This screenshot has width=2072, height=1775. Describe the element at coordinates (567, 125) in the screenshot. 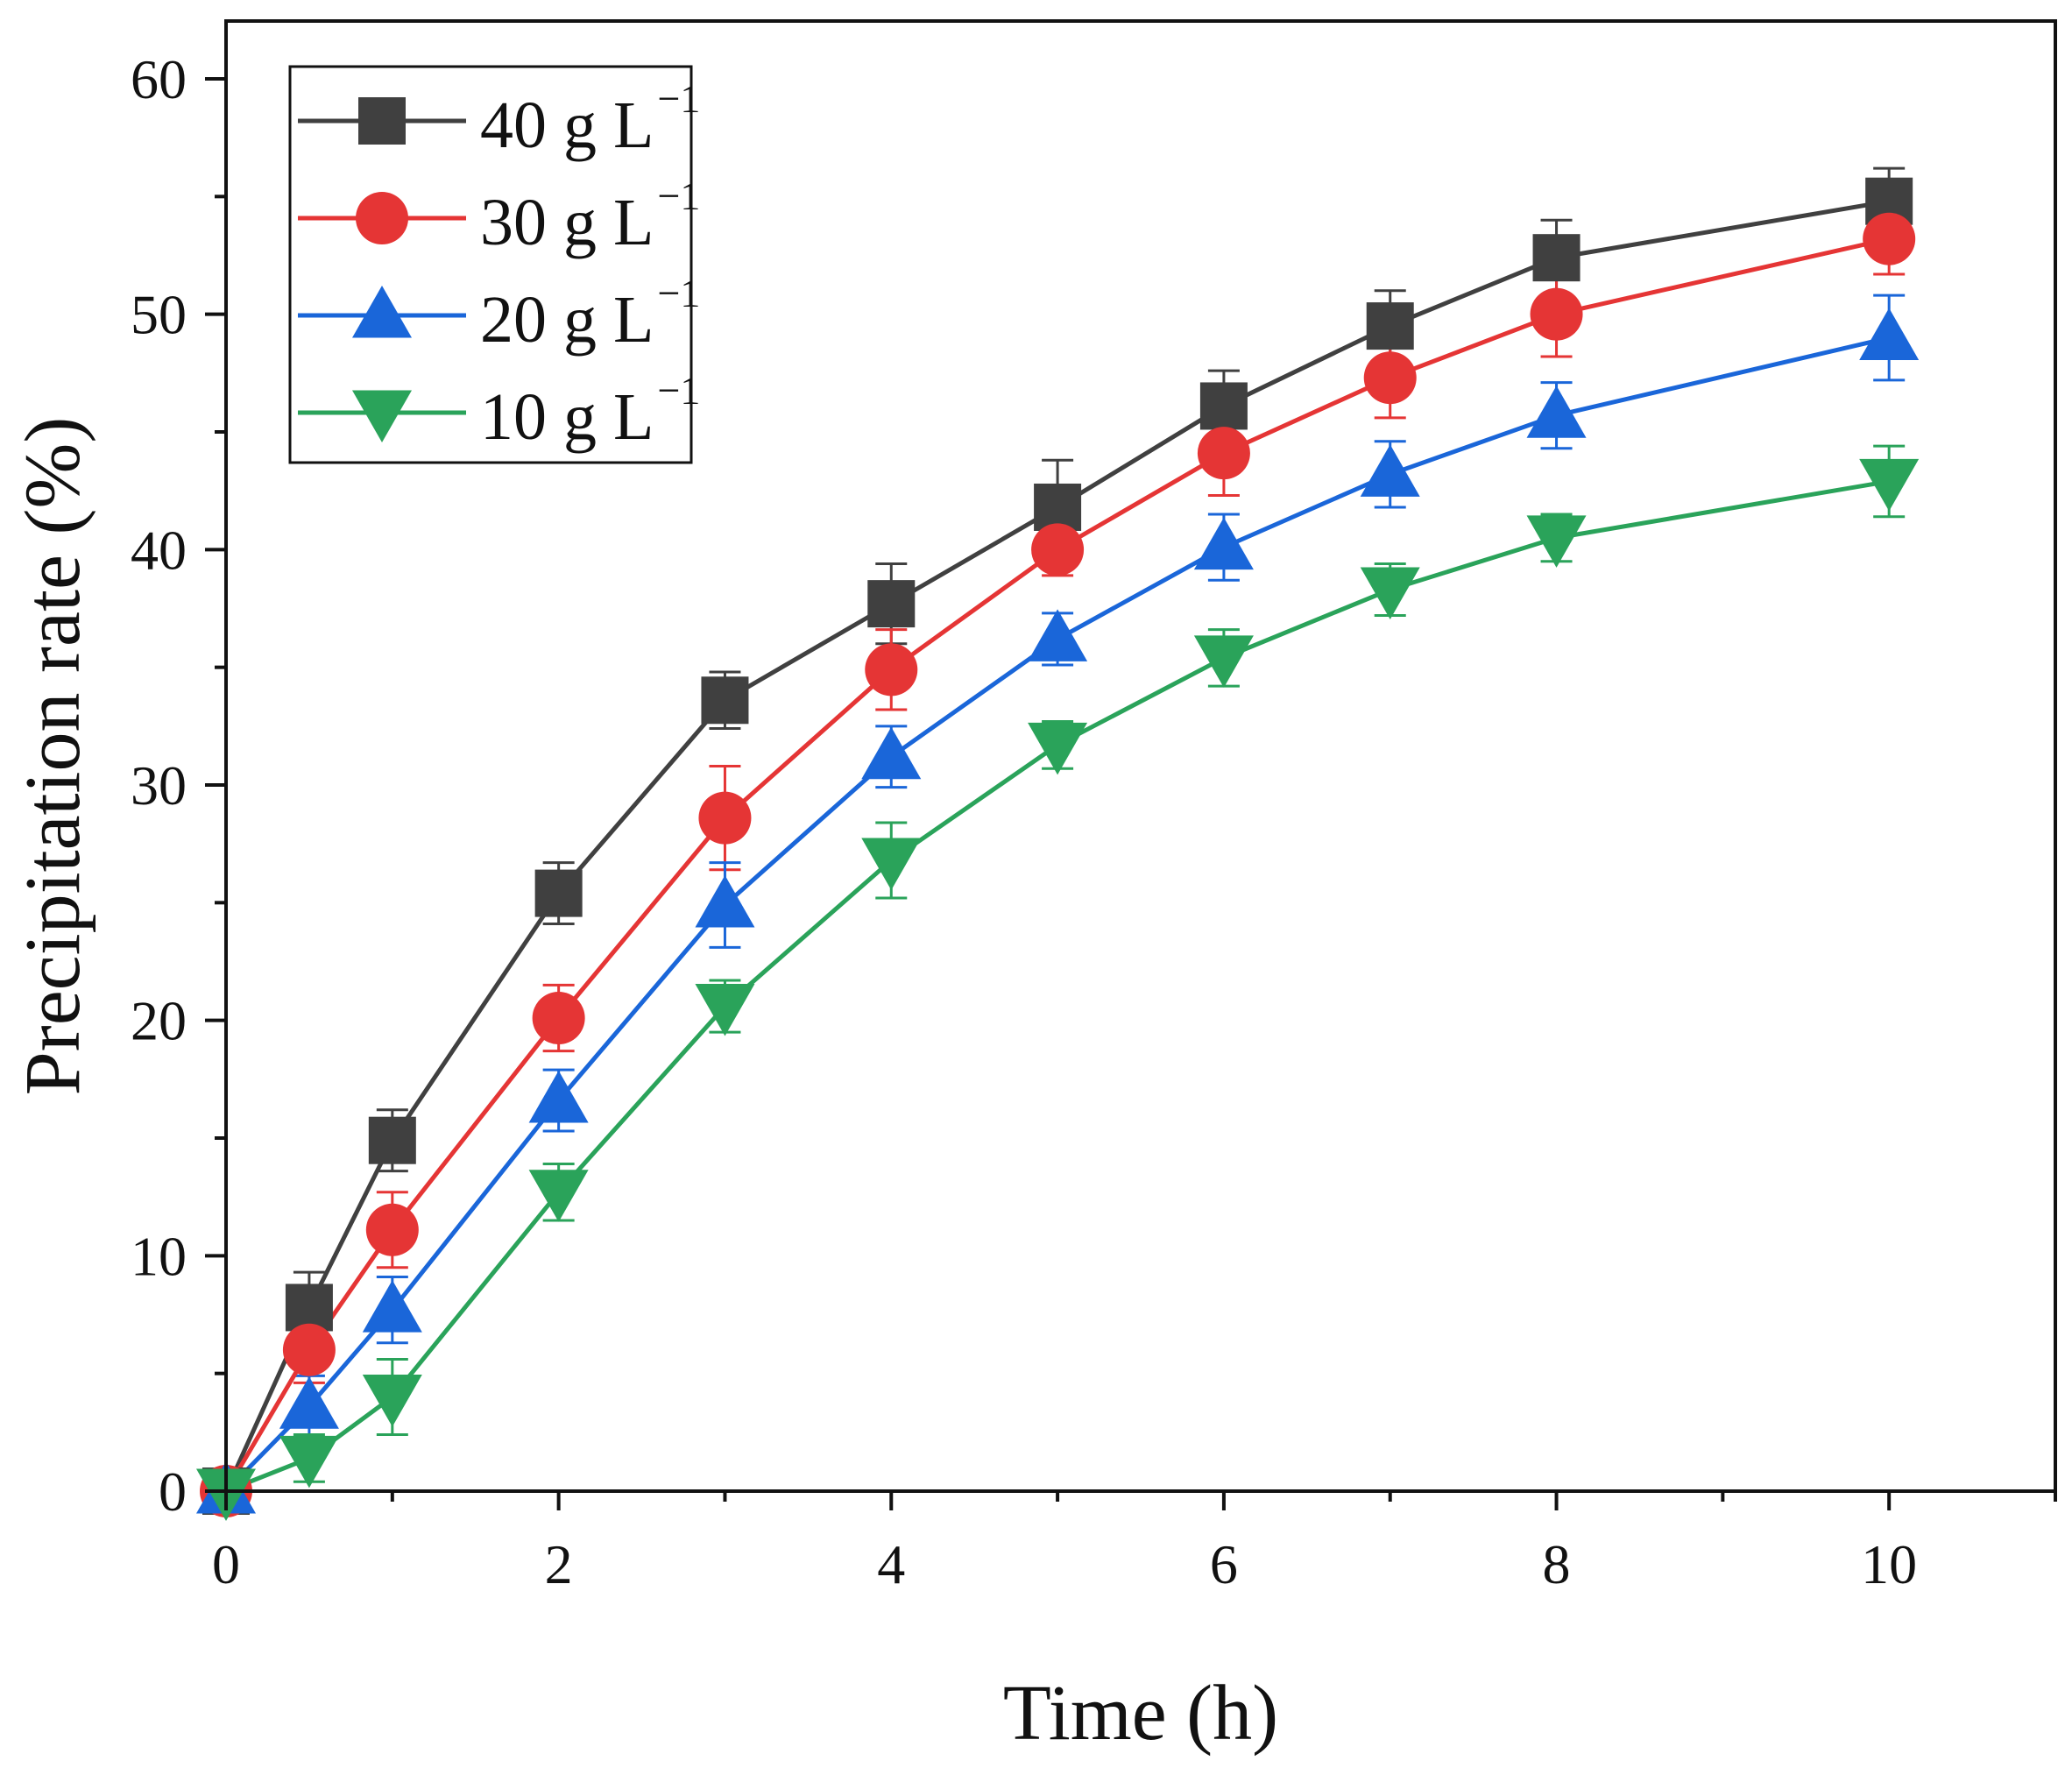

I see `legend-label-text: 40 g L` at that location.